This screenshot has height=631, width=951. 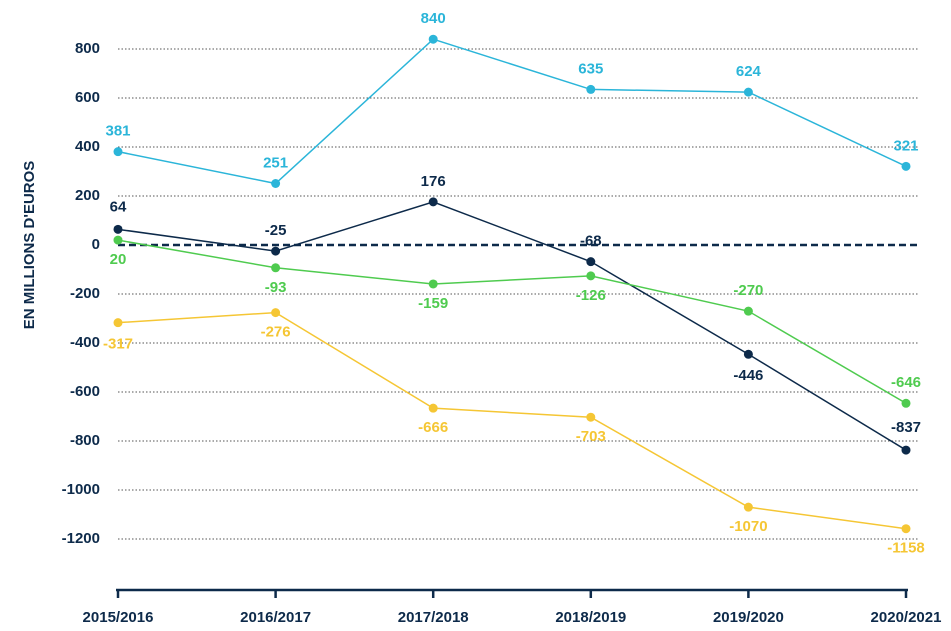 I want to click on y-tick-label: 600, so click(x=87, y=97).